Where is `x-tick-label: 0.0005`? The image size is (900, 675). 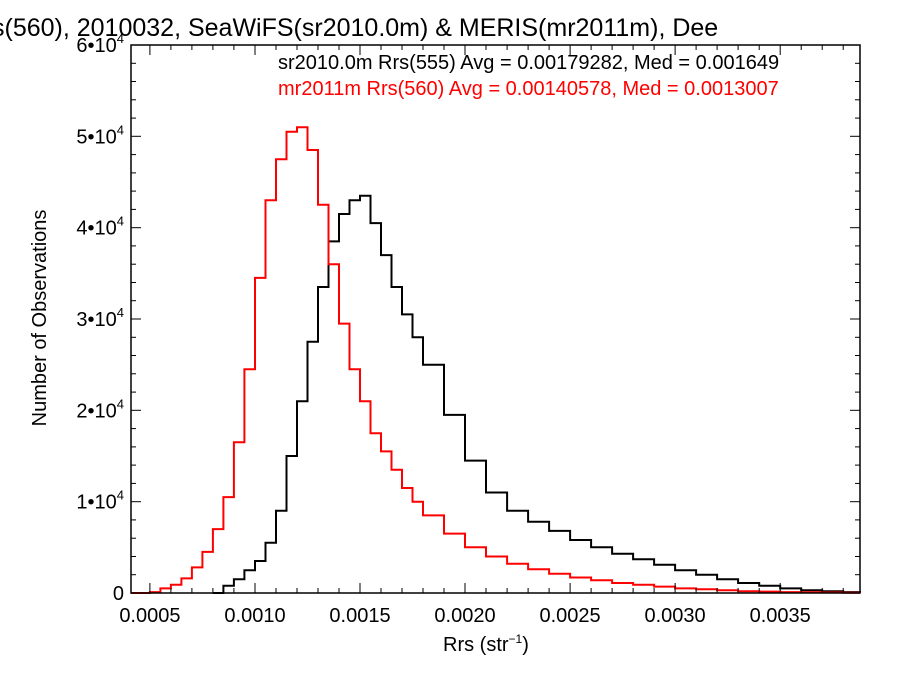 x-tick-label: 0.0005 is located at coordinates (149, 616).